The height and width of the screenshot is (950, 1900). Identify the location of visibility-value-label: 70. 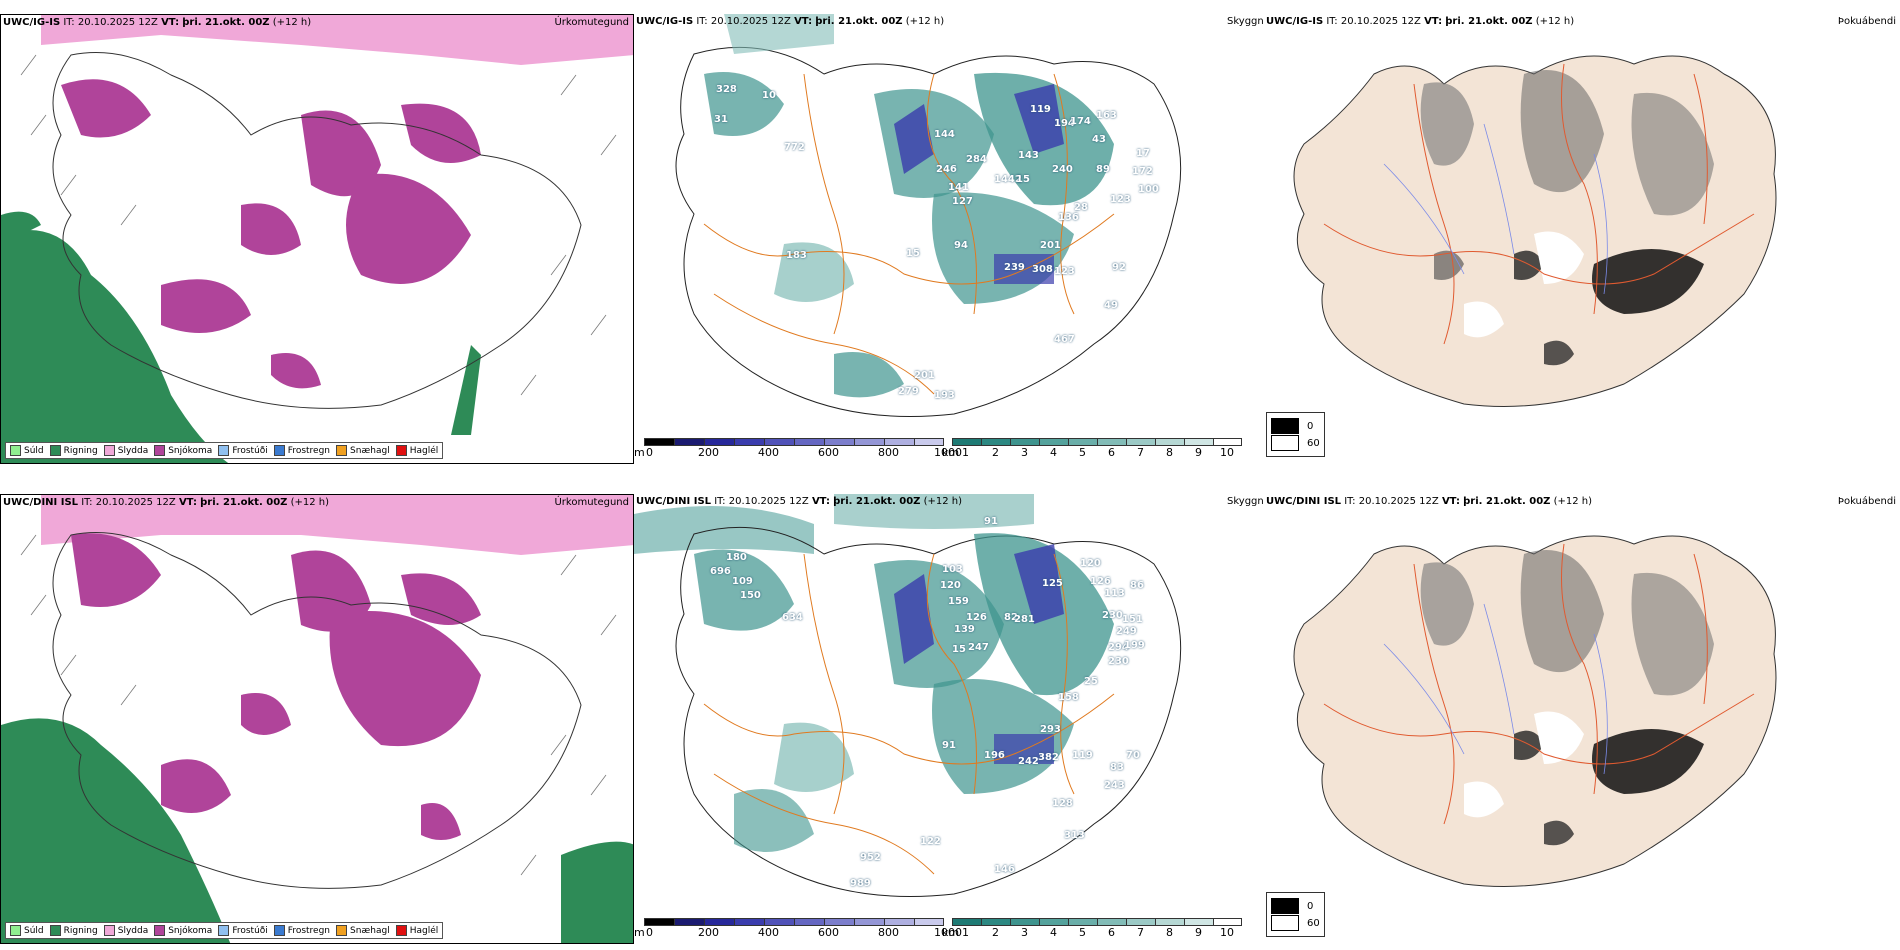
(1133, 755).